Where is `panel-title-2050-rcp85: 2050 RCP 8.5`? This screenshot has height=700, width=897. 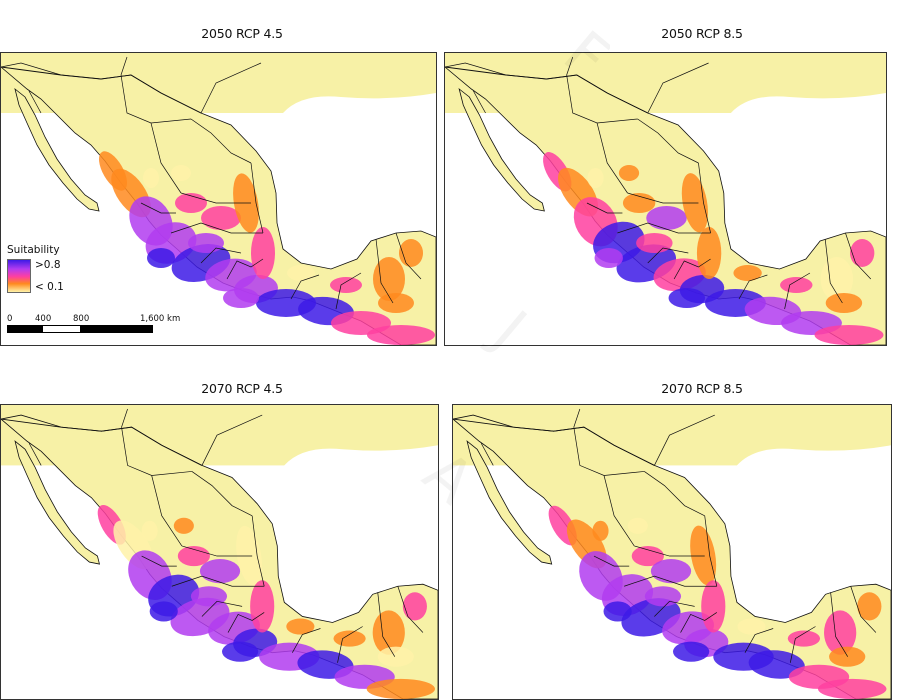 panel-title-2050-rcp85: 2050 RCP 8.5 is located at coordinates (702, 33).